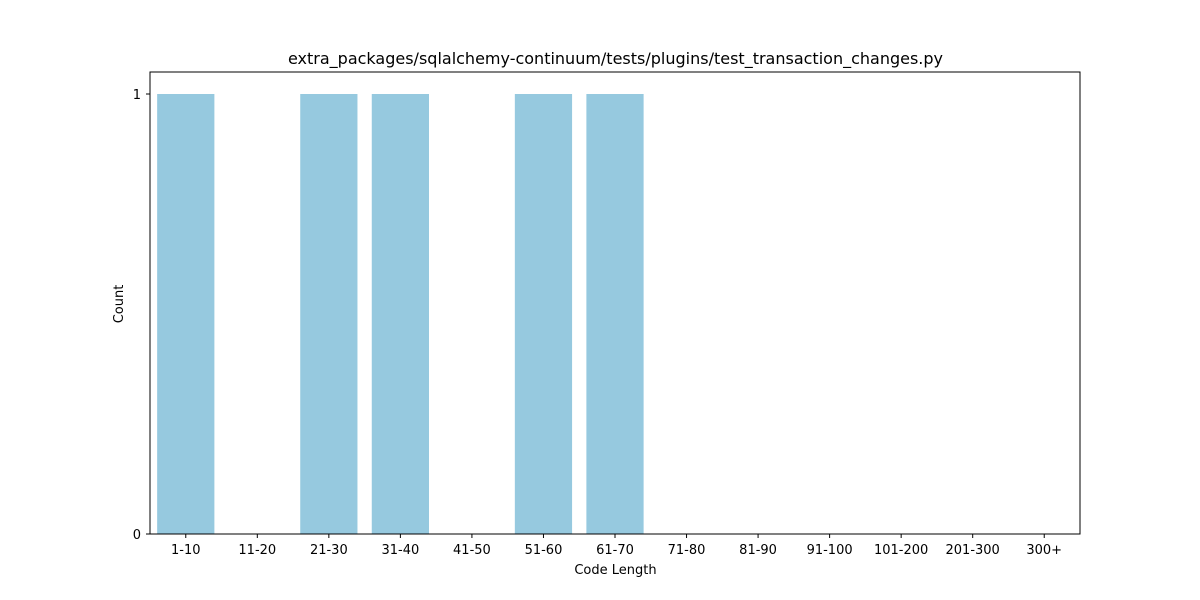  I want to click on x-tick-label: 91-100, so click(830, 550).